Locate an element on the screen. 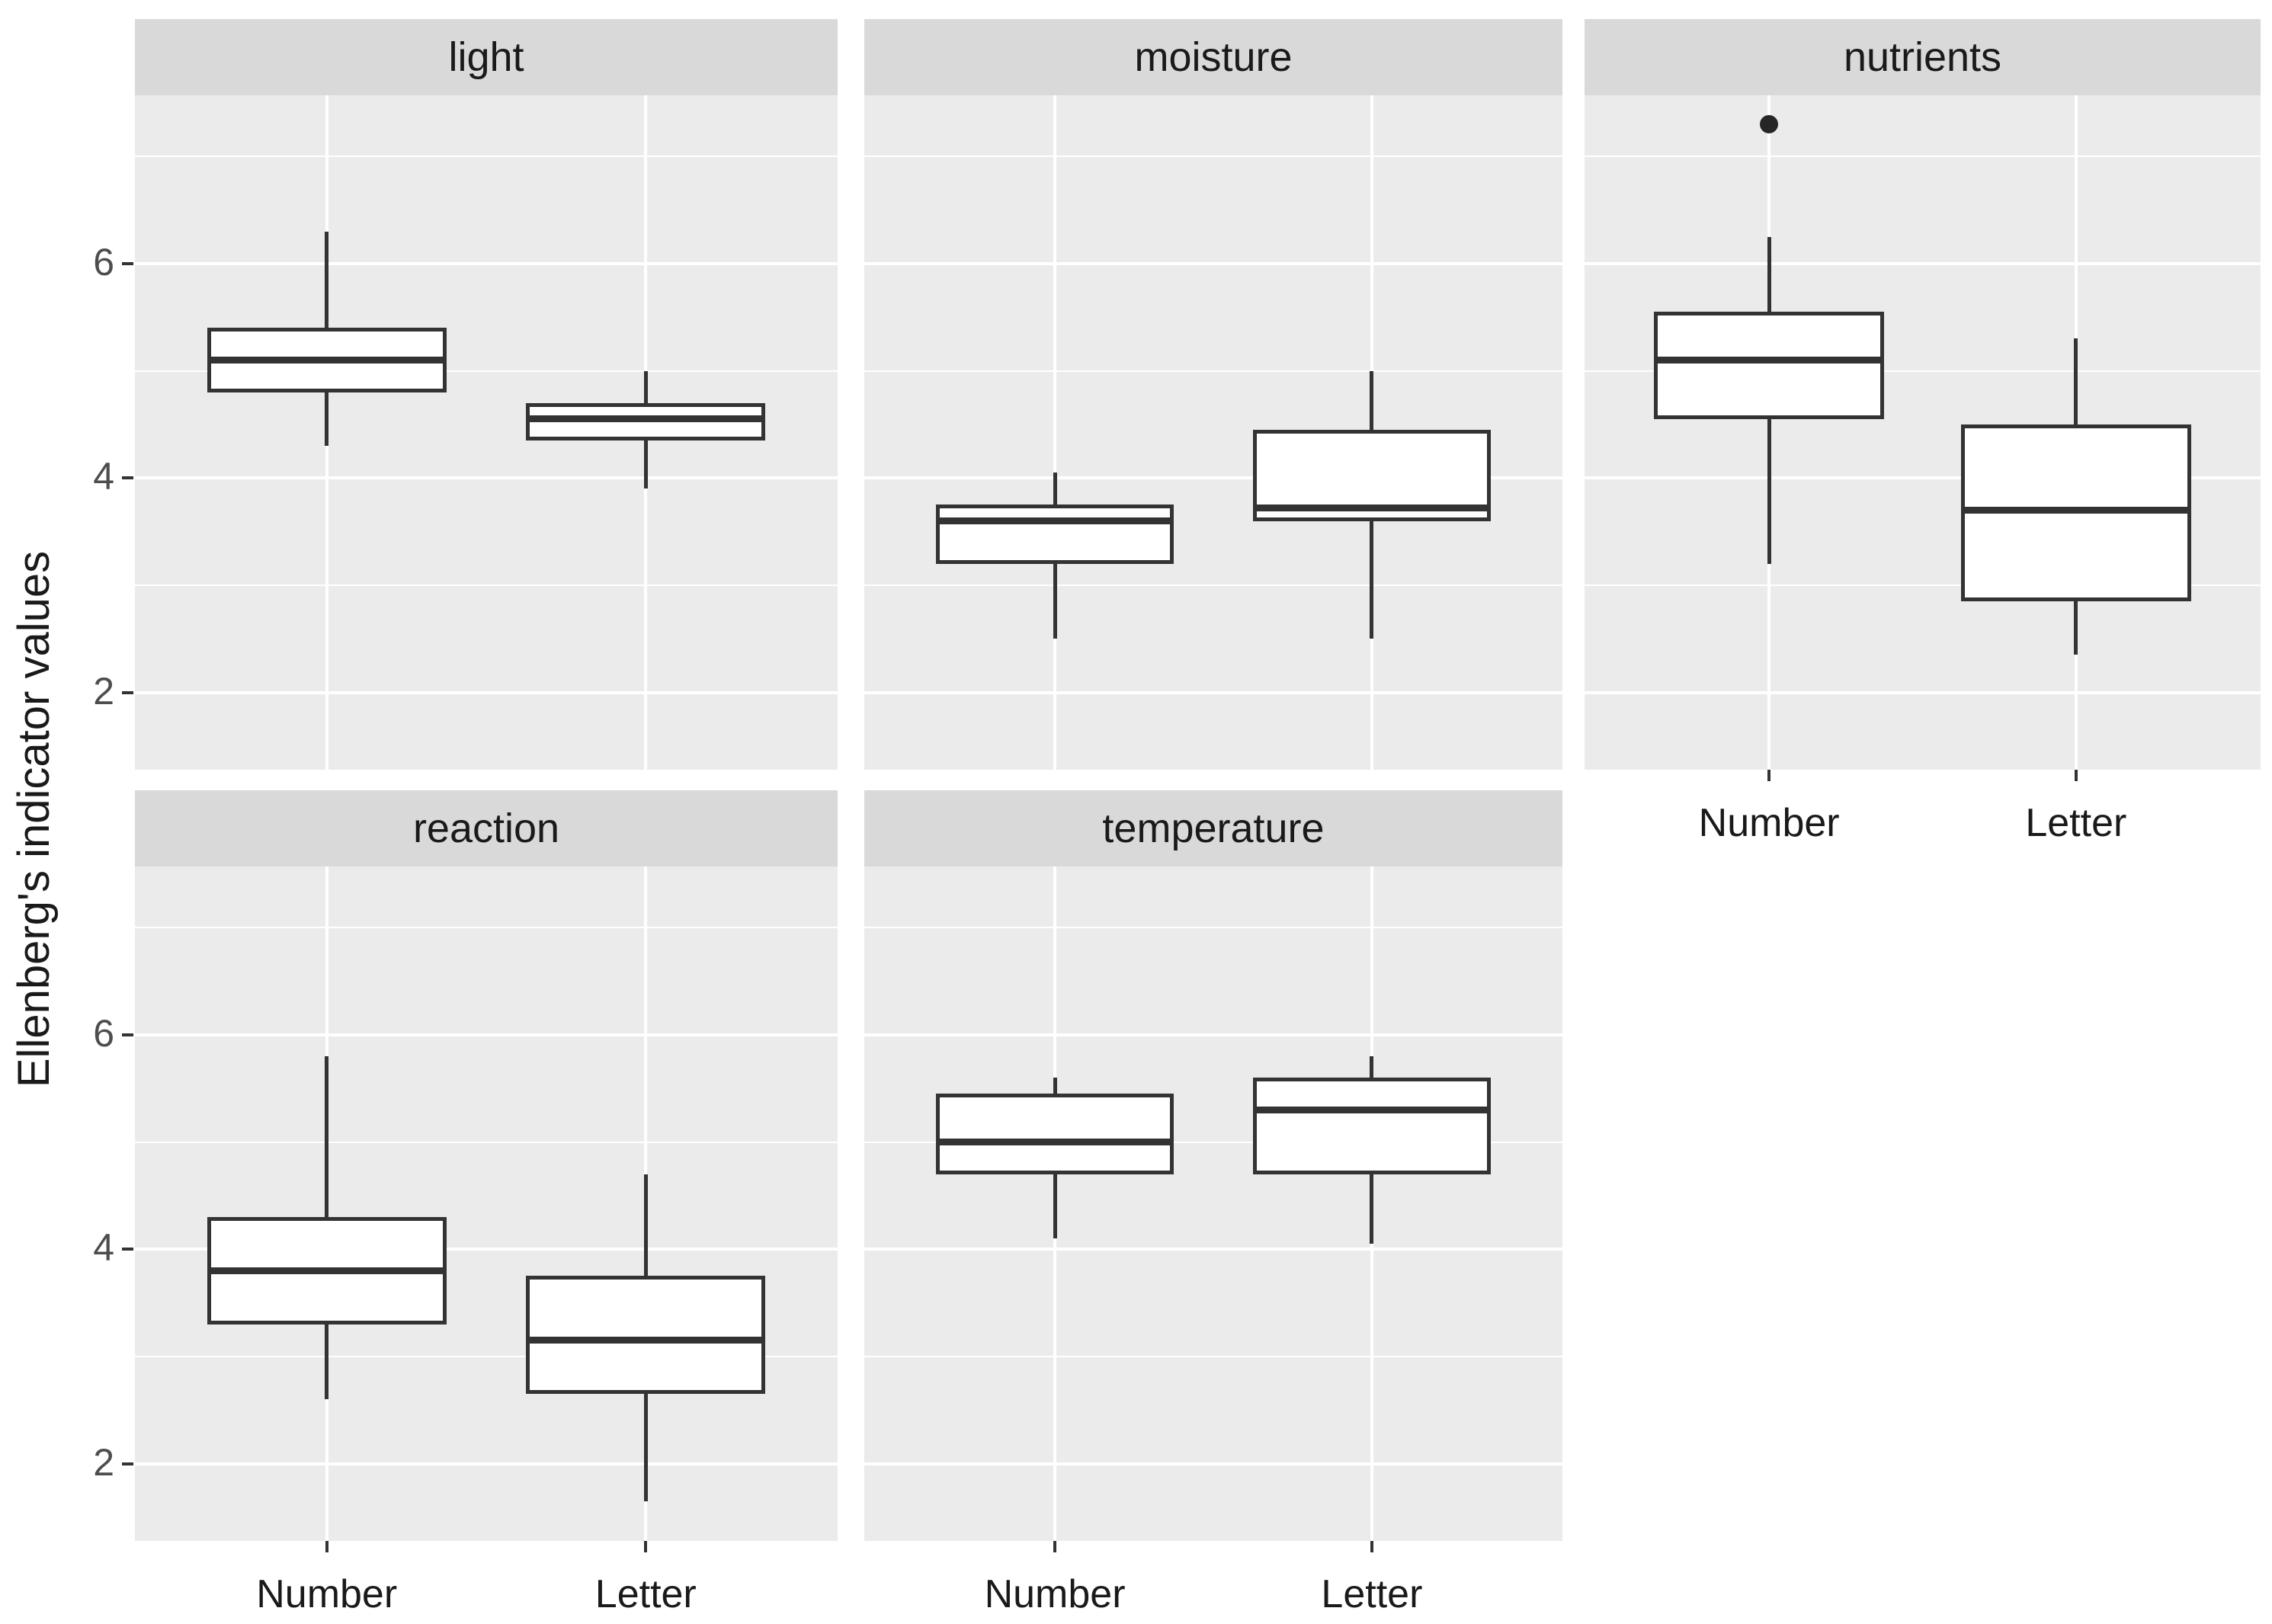 Image resolution: width=2272 pixels, height=1624 pixels. facet-strip: nutrients is located at coordinates (1923, 57).